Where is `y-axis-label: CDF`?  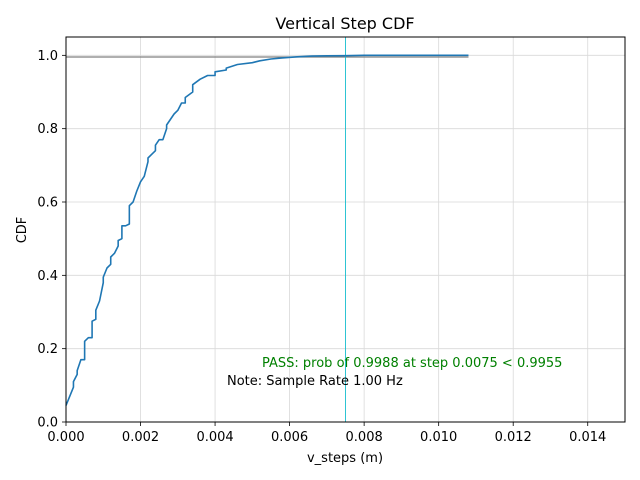 y-axis-label: CDF is located at coordinates (22, 230).